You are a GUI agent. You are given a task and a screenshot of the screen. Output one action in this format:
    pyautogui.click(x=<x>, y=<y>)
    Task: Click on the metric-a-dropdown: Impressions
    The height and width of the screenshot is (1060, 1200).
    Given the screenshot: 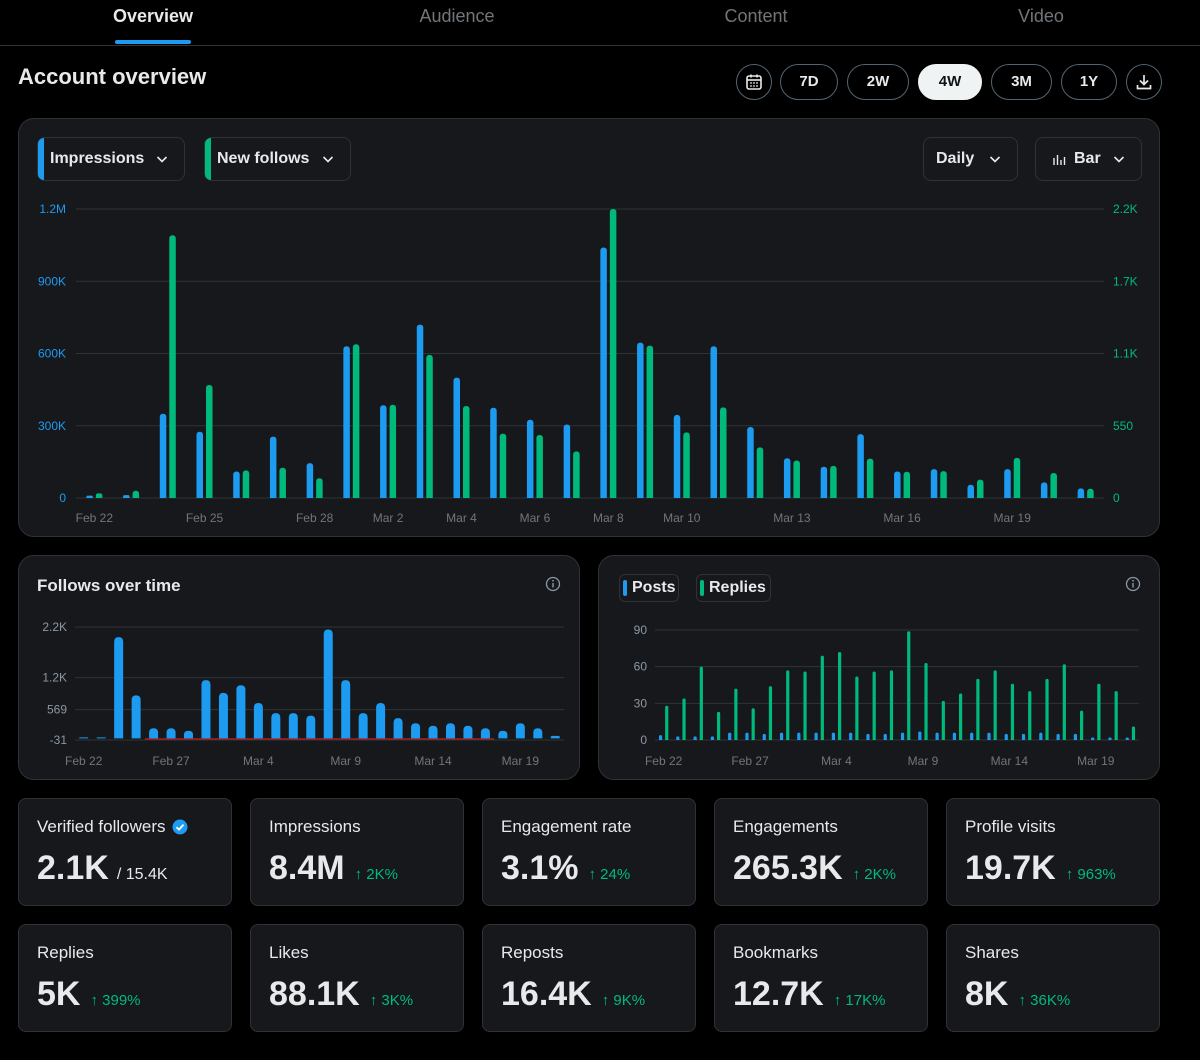 What is the action you would take?
    pyautogui.click(x=111, y=159)
    